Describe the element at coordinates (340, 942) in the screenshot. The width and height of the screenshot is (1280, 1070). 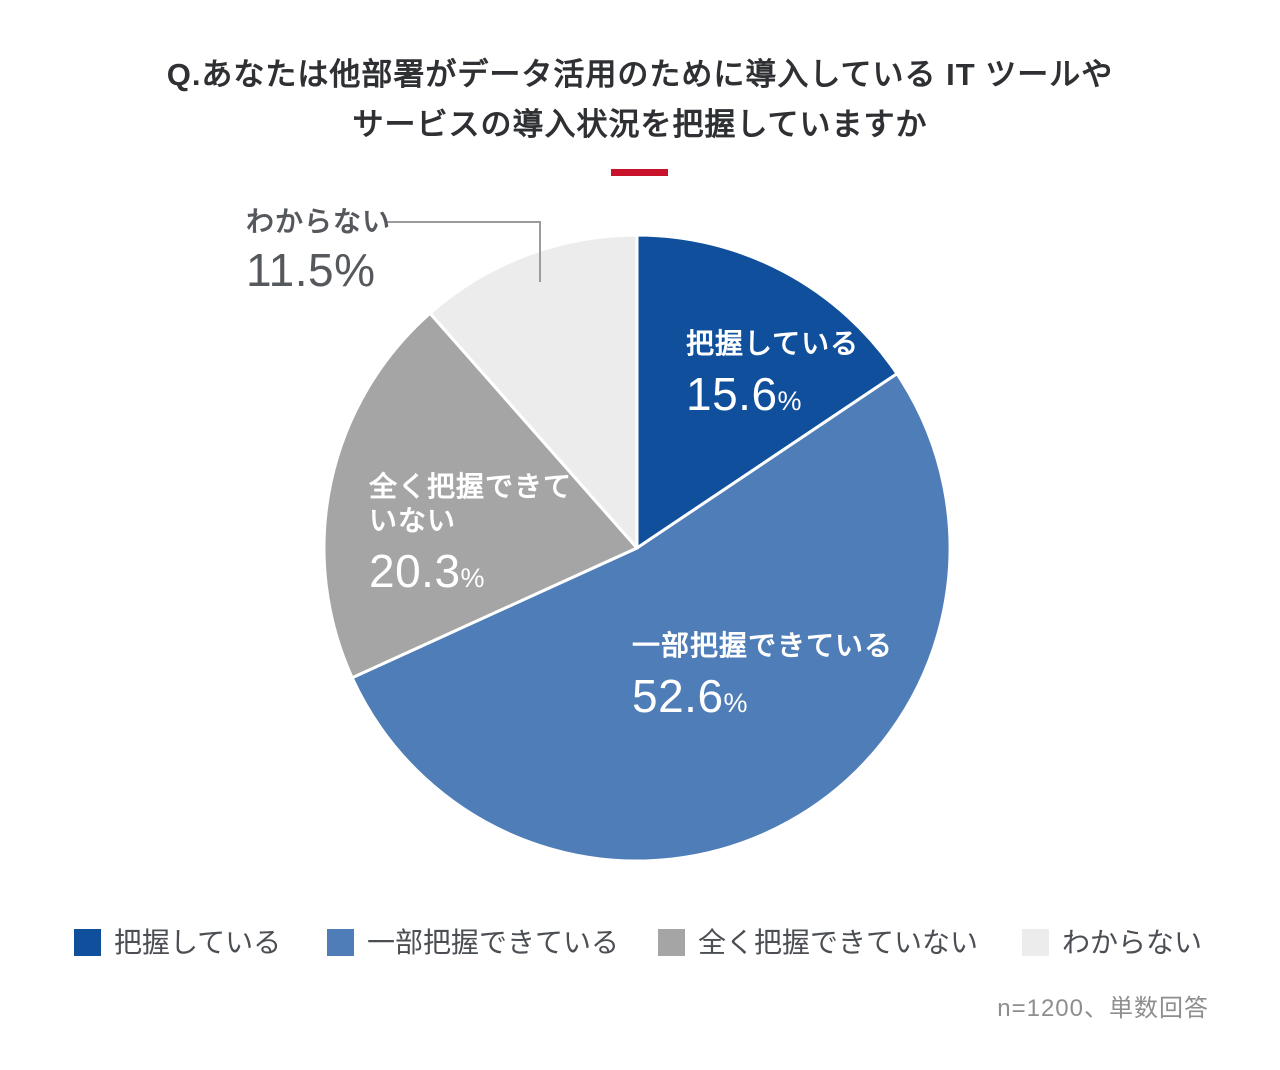
I see `legend-swatch-partially-aware` at that location.